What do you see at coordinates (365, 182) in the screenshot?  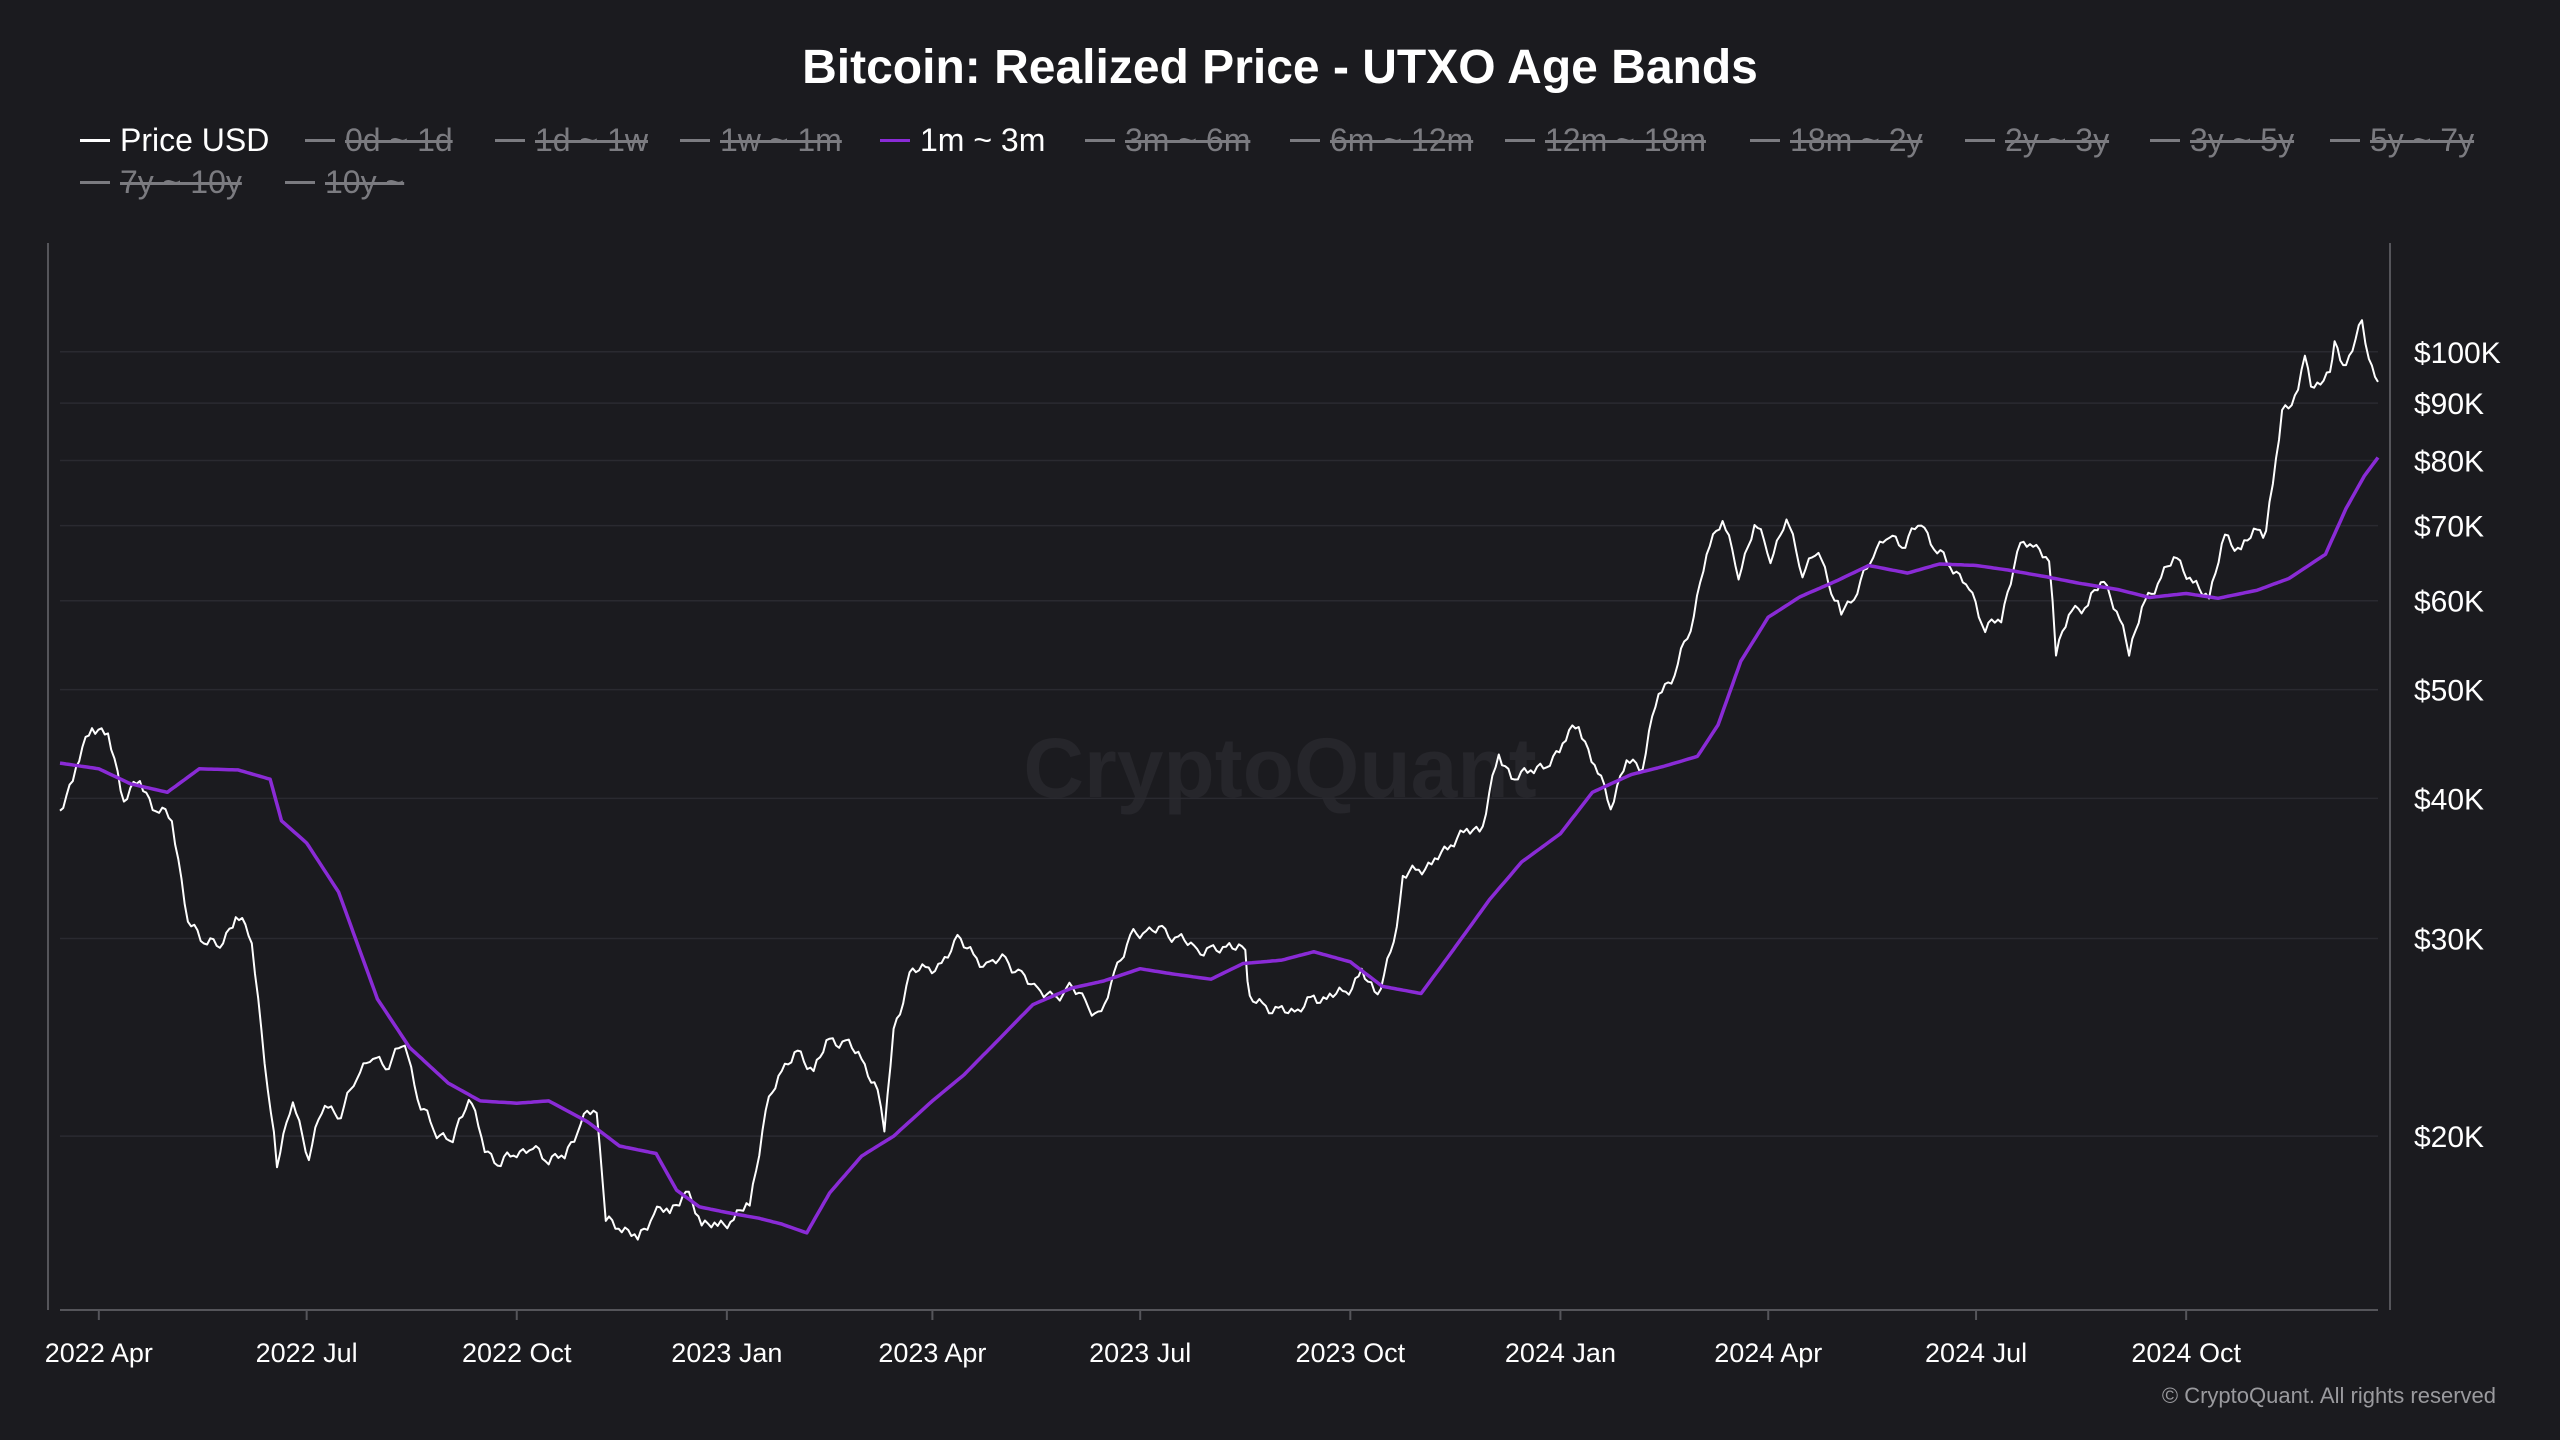 I see `legend-label: 10y ~` at bounding box center [365, 182].